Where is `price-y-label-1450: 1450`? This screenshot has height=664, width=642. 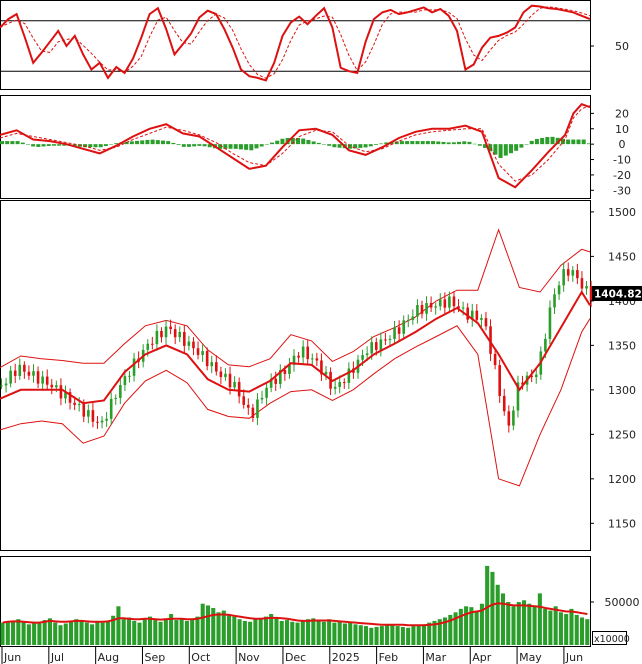
price-y-label-1450: 1450 is located at coordinates (622, 256).